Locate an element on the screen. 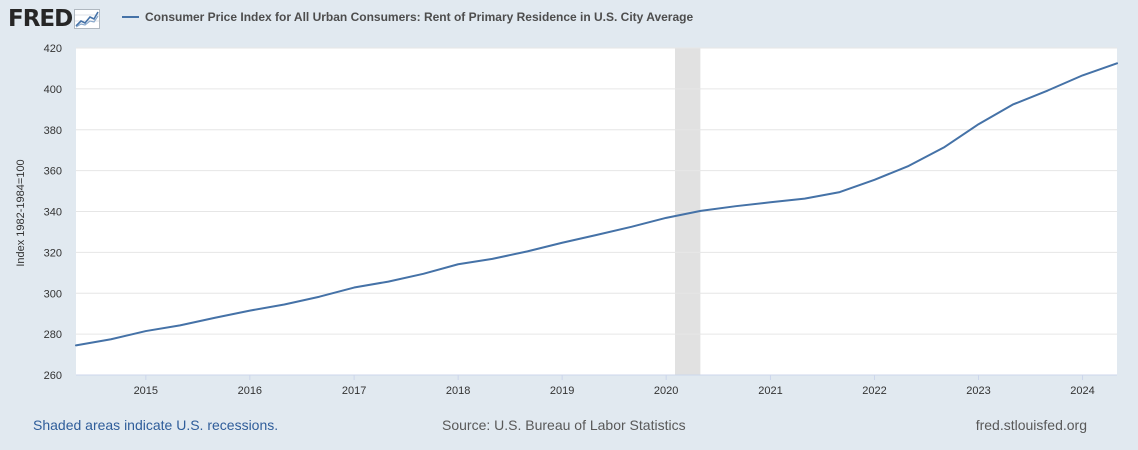 The image size is (1138, 450). x-tick-label-2022: 2022 is located at coordinates (874, 391).